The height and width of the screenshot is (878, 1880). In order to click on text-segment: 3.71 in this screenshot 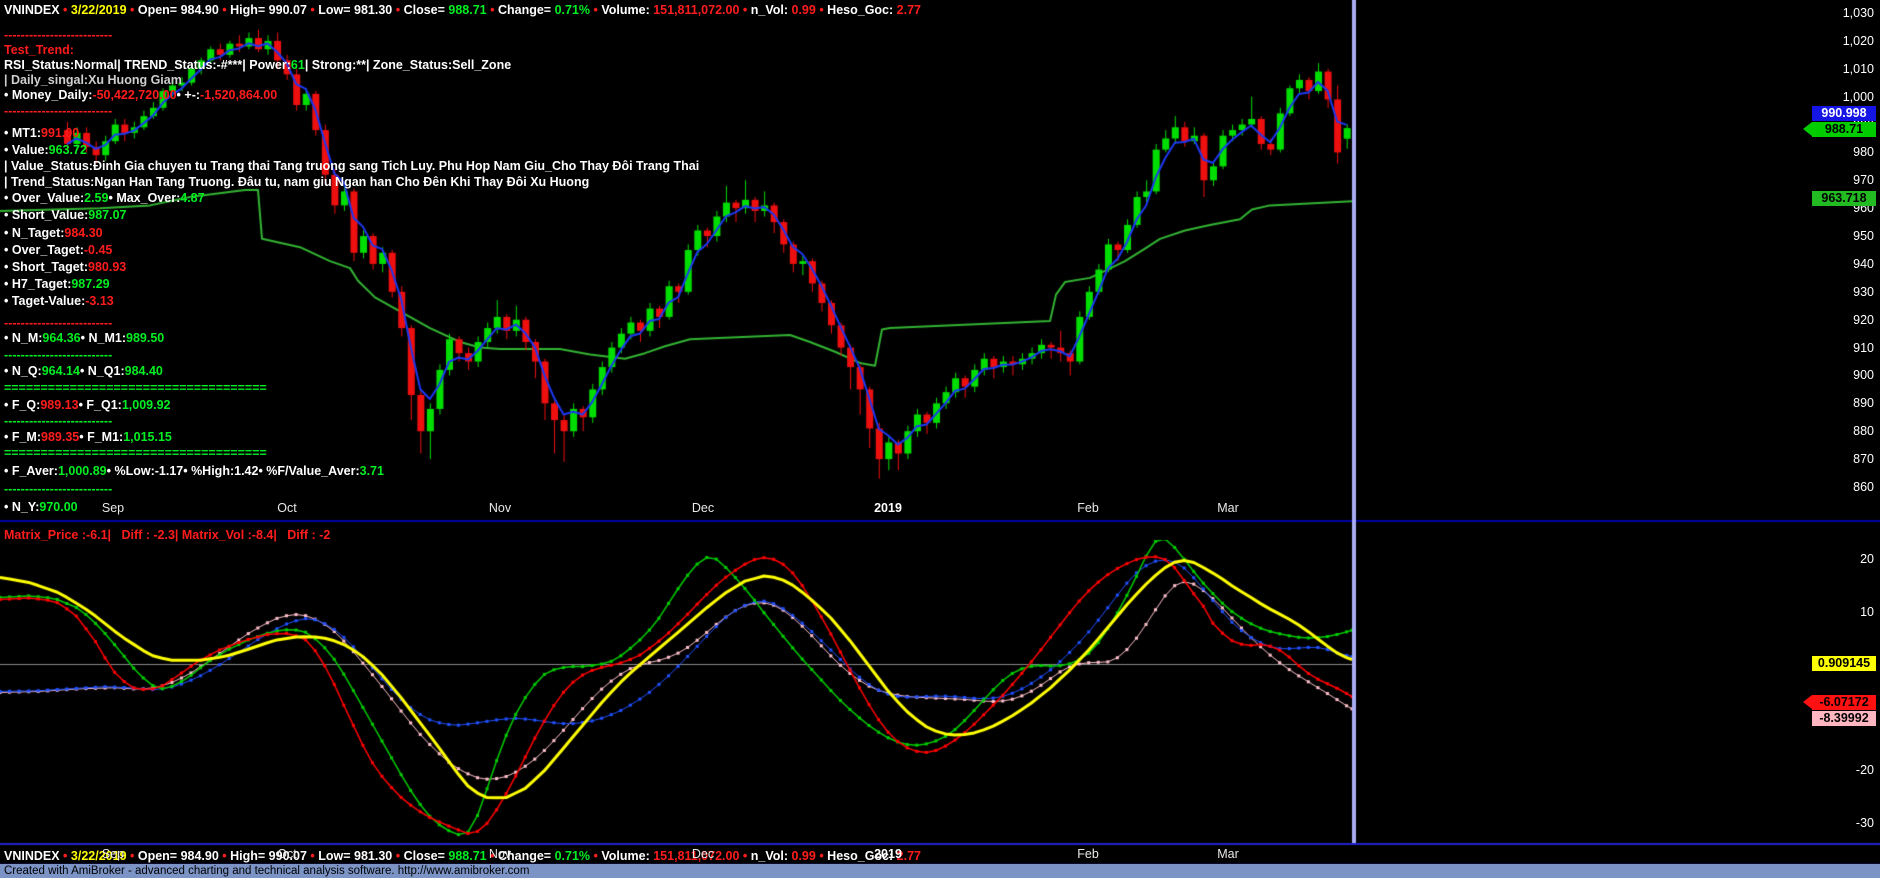, I will do `click(371, 471)`.